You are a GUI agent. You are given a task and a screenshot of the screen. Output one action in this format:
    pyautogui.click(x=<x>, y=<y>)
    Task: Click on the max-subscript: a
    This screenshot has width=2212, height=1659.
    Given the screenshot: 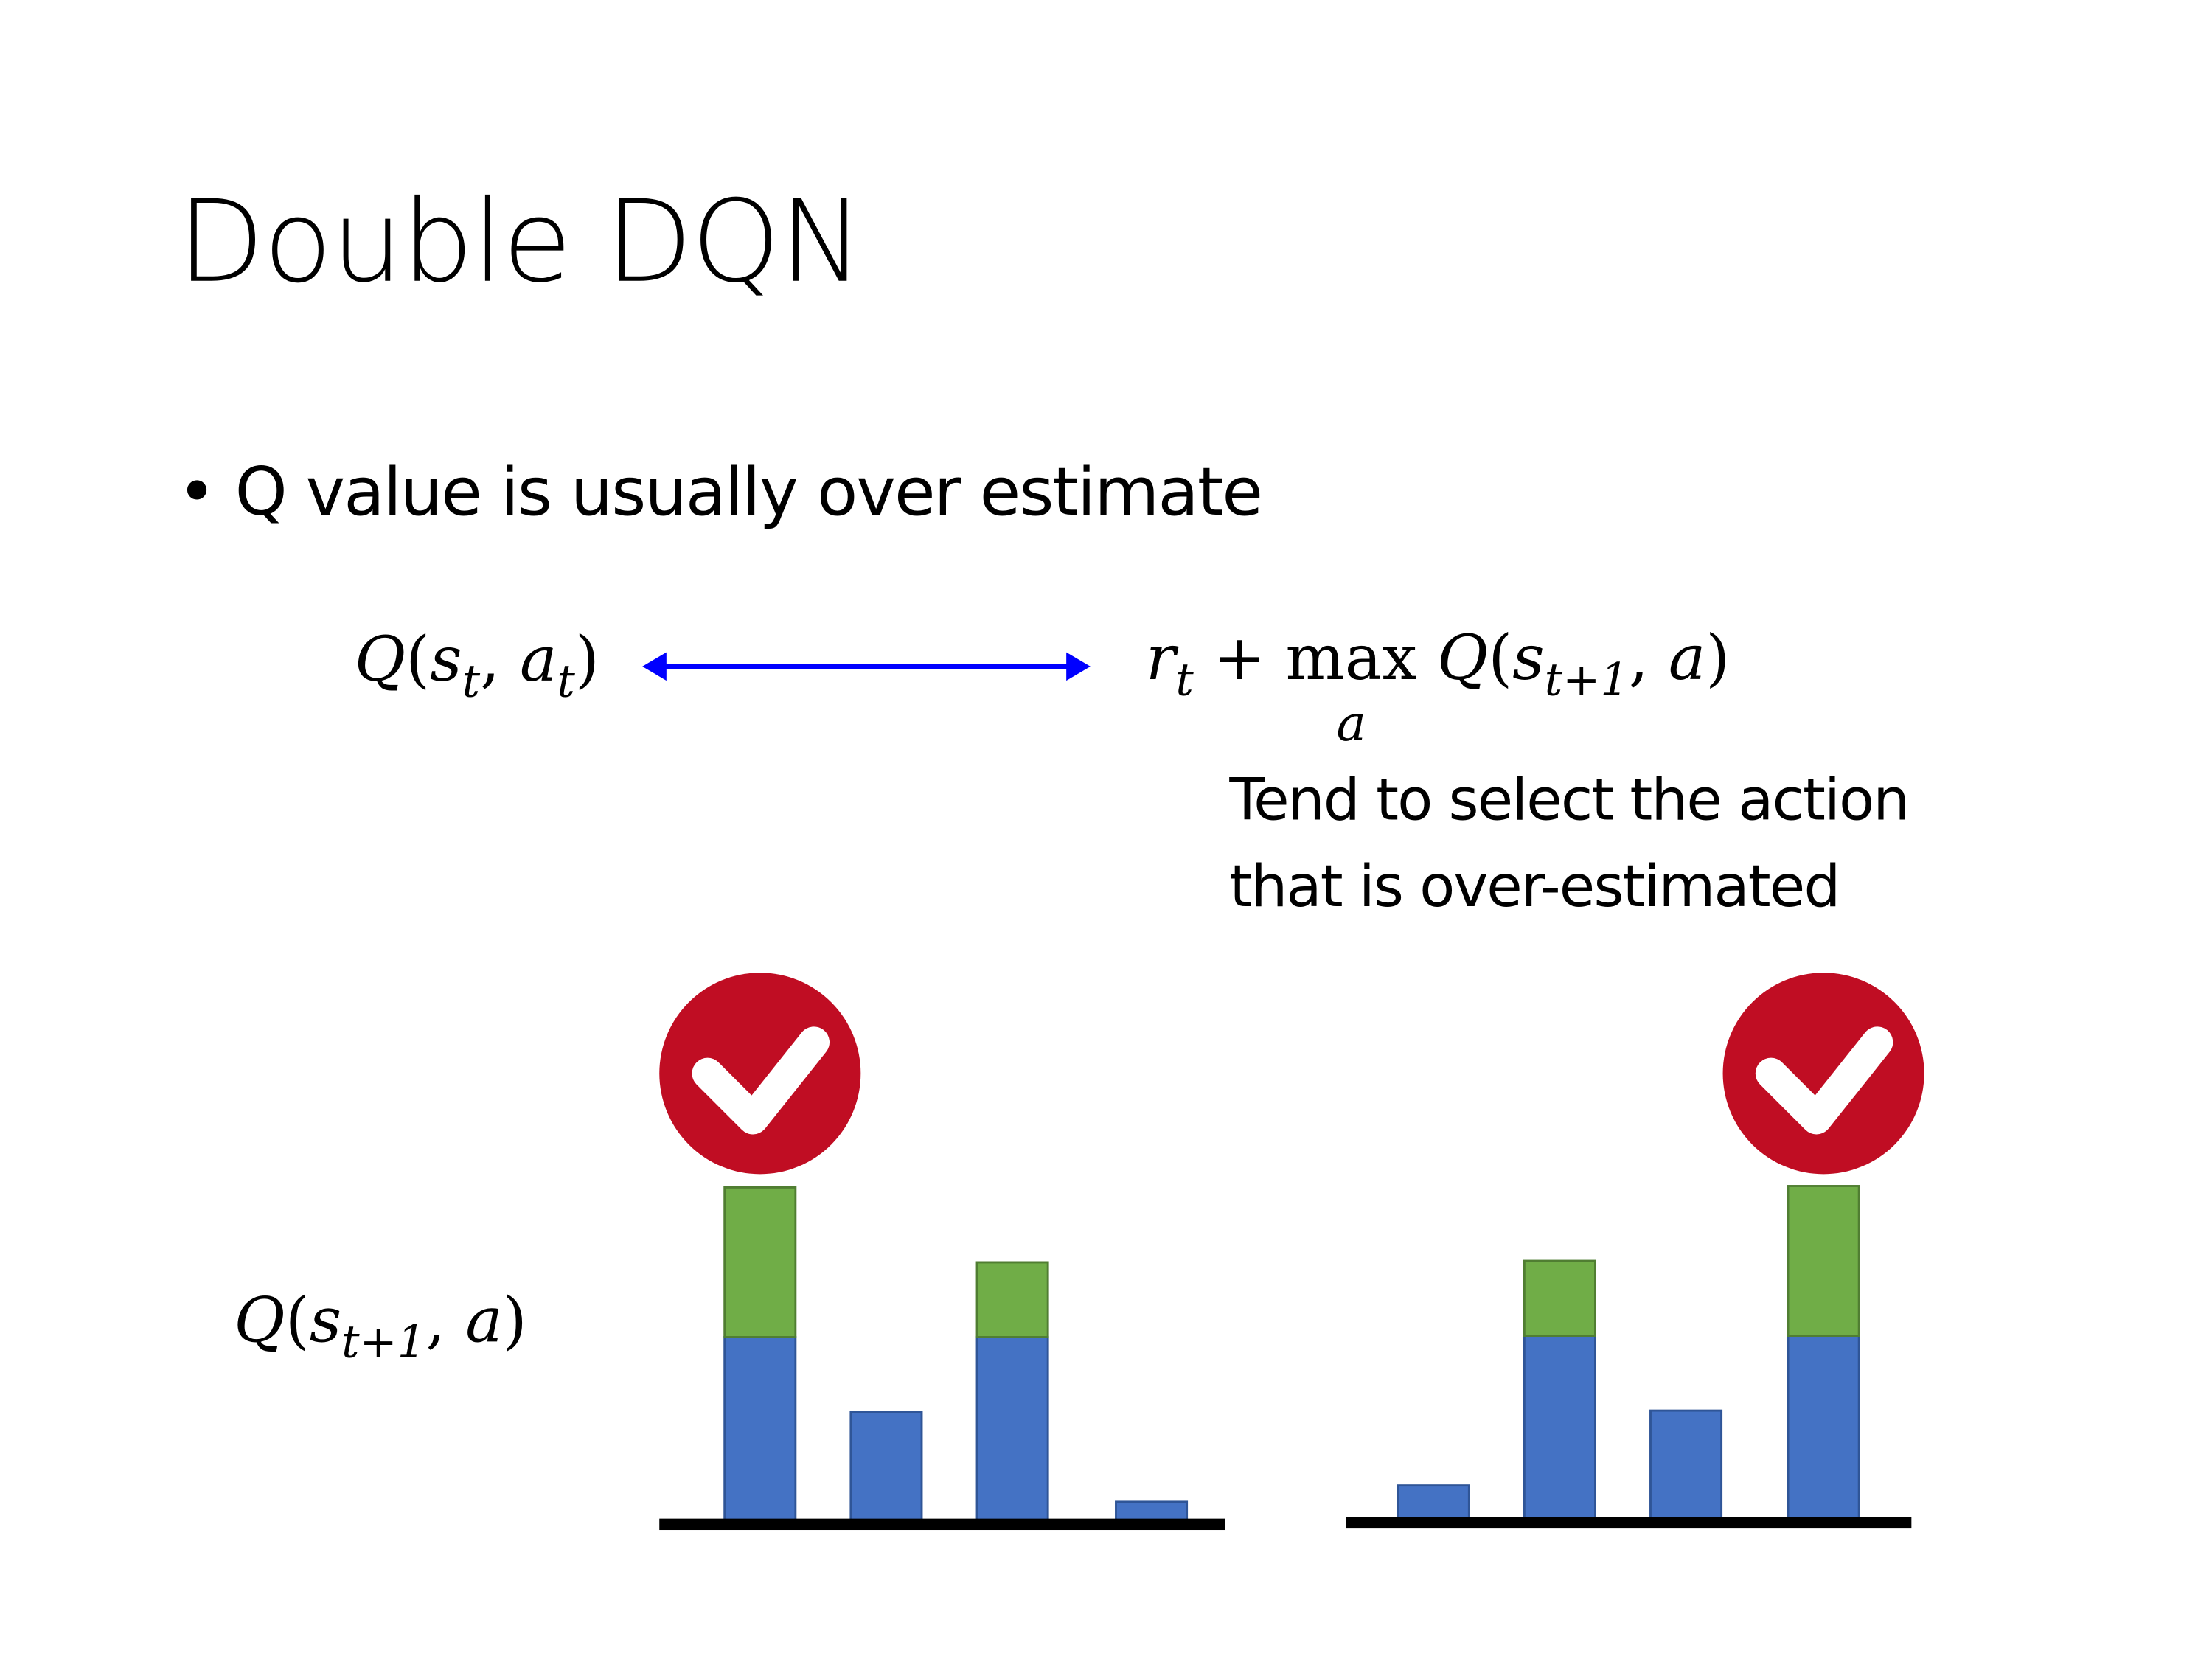 What is the action you would take?
    pyautogui.click(x=1351, y=723)
    